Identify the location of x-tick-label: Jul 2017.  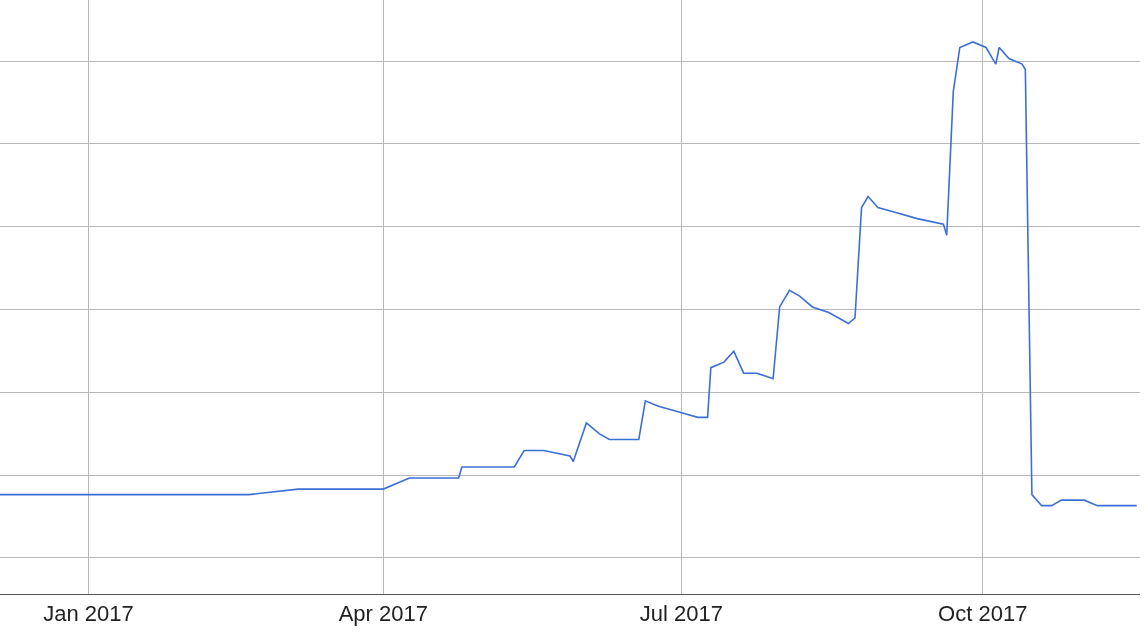
(681, 614).